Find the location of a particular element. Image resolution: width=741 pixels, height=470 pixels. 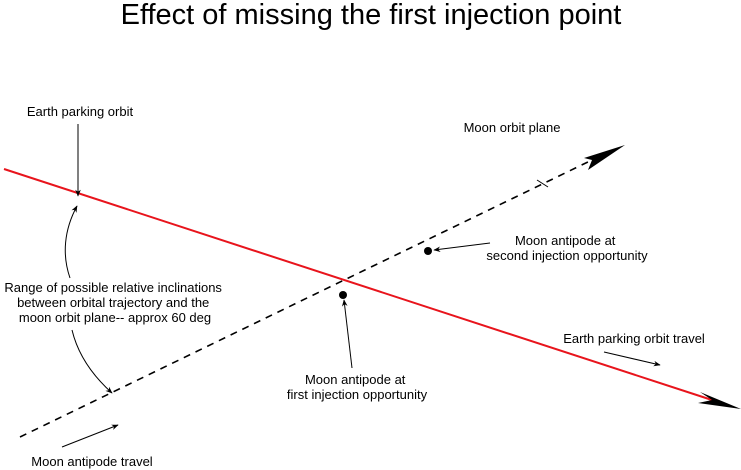

earth-parking-orbit-label: Earth parking orbit is located at coordinates (80, 111).